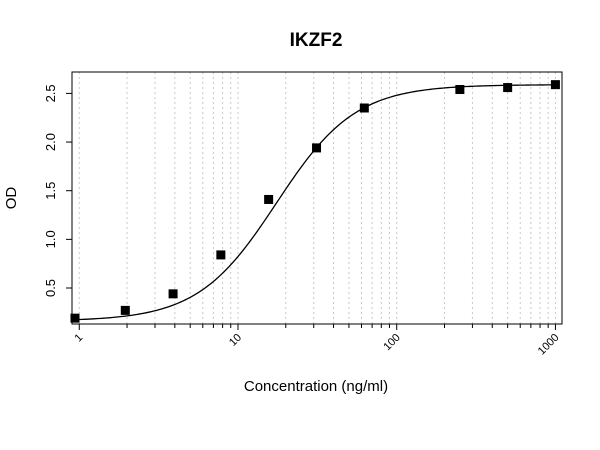 This screenshot has width=600, height=450. Describe the element at coordinates (50, 288) in the screenshot. I see `y-tick-label: 0.5` at that location.